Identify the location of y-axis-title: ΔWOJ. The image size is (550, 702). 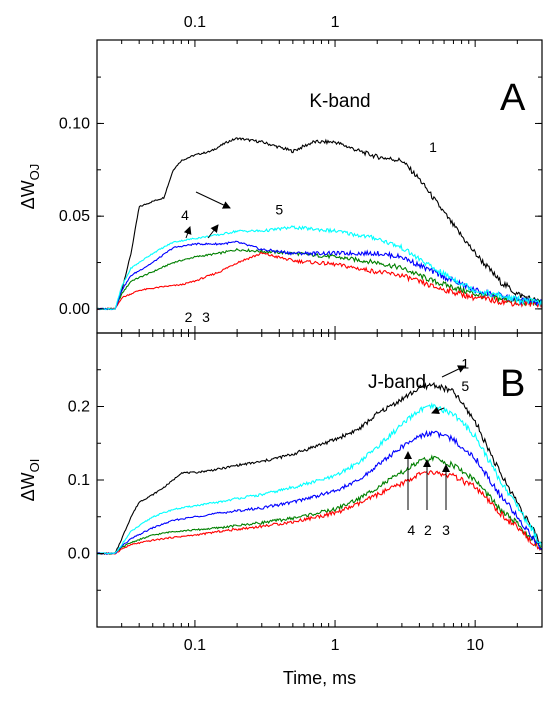
(30, 187).